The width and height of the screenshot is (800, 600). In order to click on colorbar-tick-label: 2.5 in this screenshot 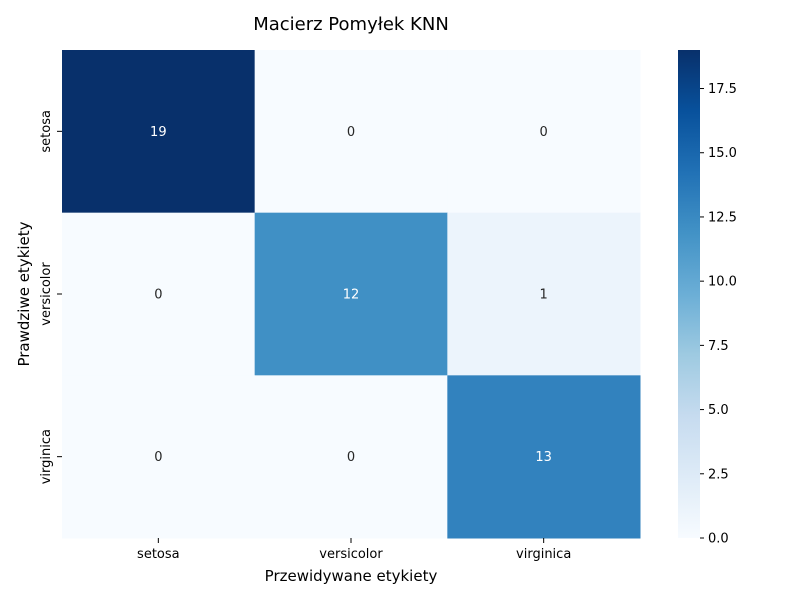, I will do `click(718, 474)`.